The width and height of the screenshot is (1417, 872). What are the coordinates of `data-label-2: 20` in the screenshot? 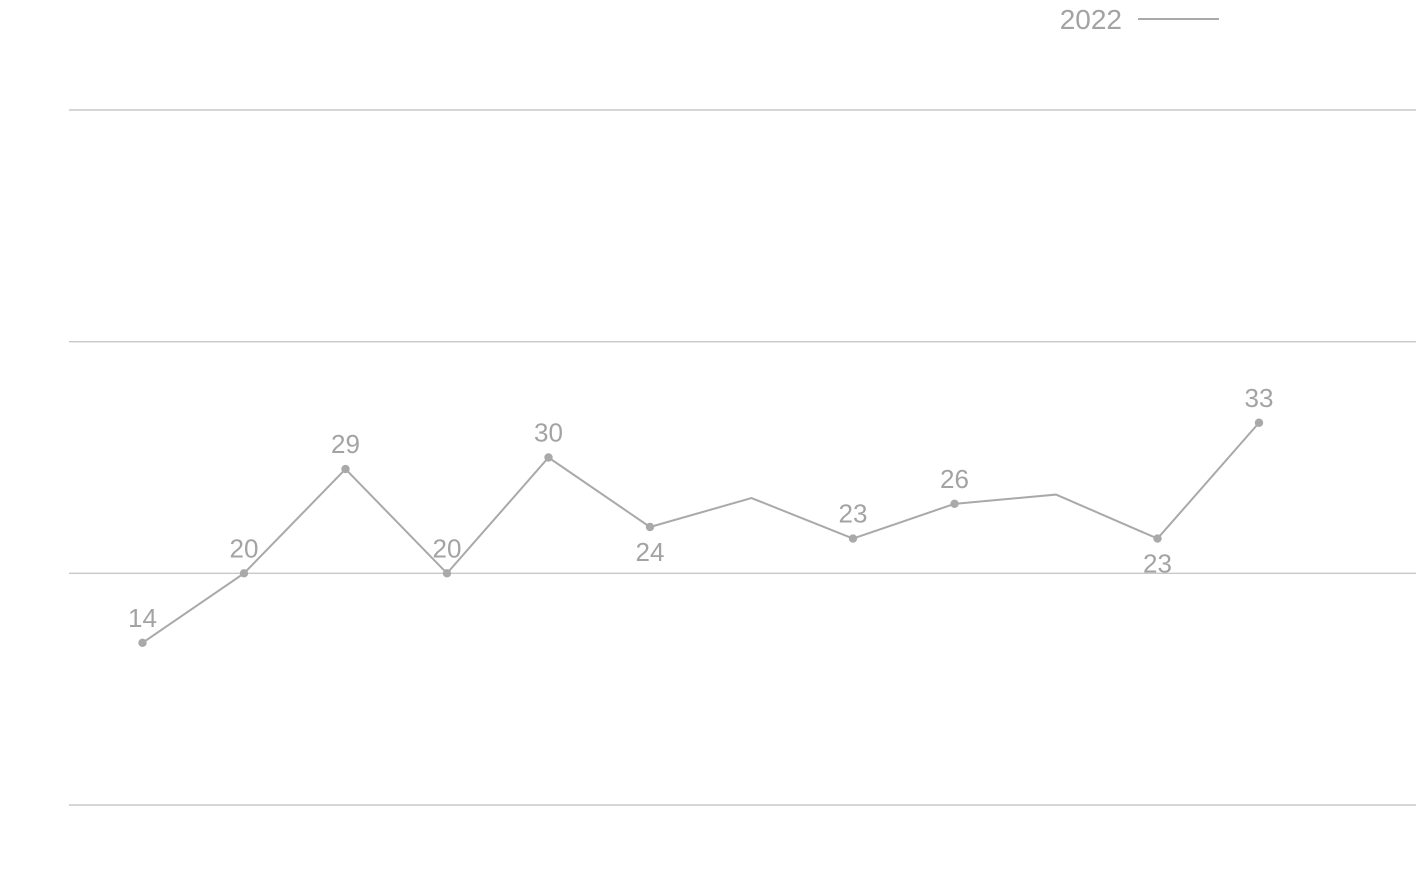 It's located at (244, 548).